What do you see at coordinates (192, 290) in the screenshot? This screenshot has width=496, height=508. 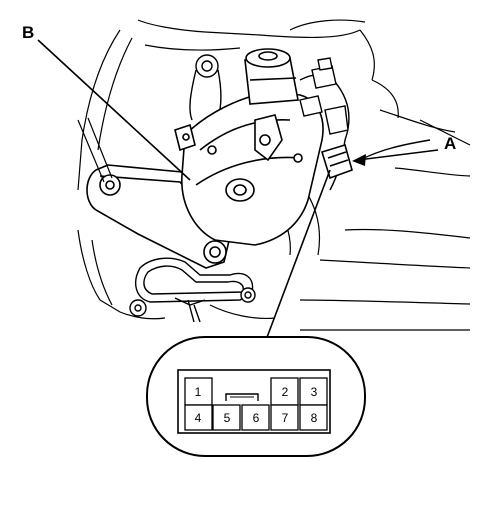 I see `mounting-bracket` at bounding box center [192, 290].